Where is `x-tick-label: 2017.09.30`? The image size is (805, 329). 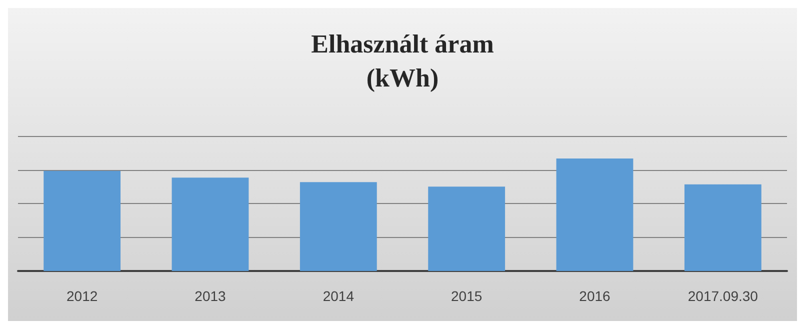
x-tick-label: 2017.09.30 is located at coordinates (723, 296).